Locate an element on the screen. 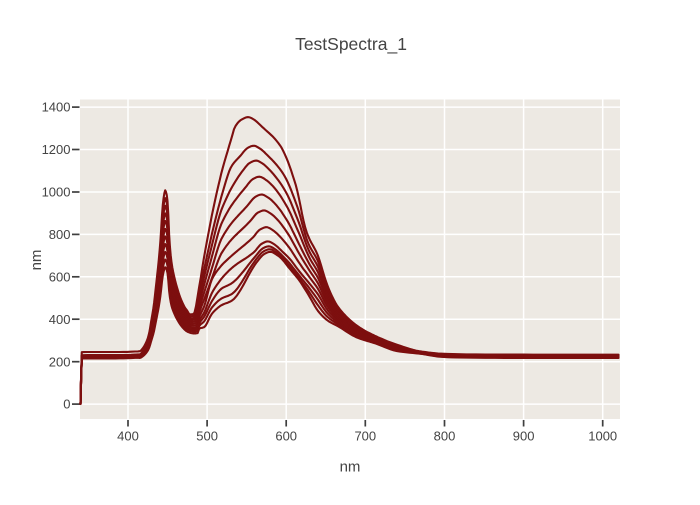 The image size is (700, 505). svg-text: 700 is located at coordinates (365, 436).